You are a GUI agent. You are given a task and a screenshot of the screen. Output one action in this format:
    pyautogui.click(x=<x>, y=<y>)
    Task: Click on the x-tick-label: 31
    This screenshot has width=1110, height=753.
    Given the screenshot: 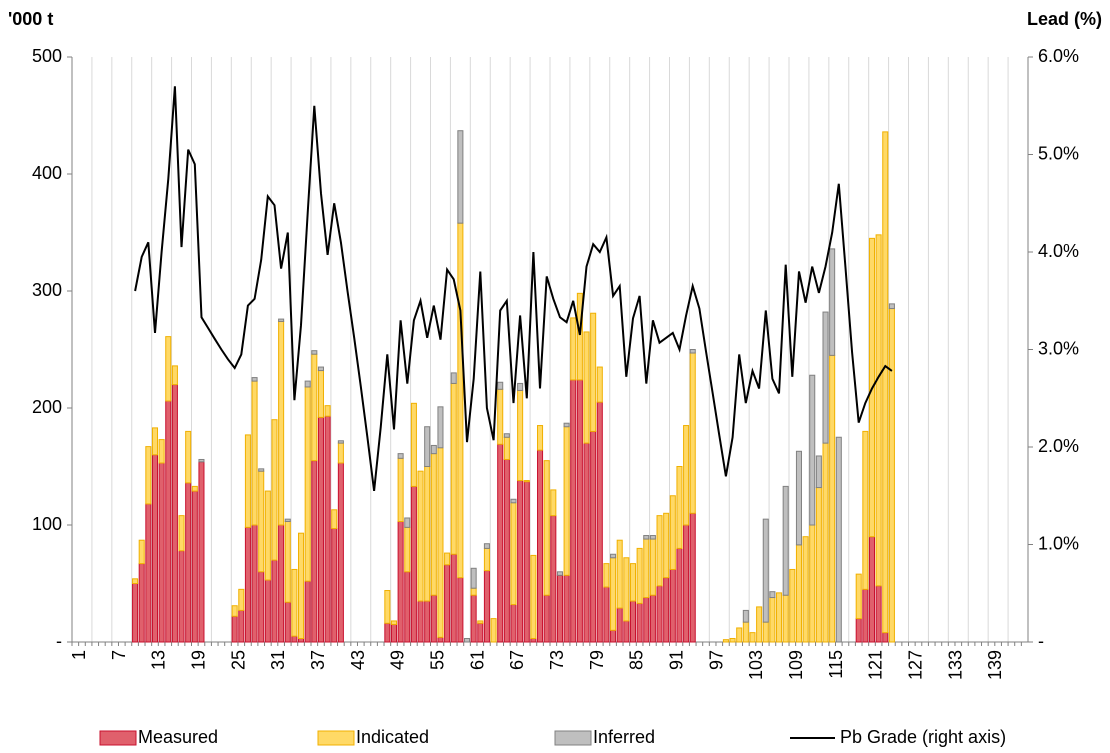 What is the action you would take?
    pyautogui.click(x=278, y=660)
    